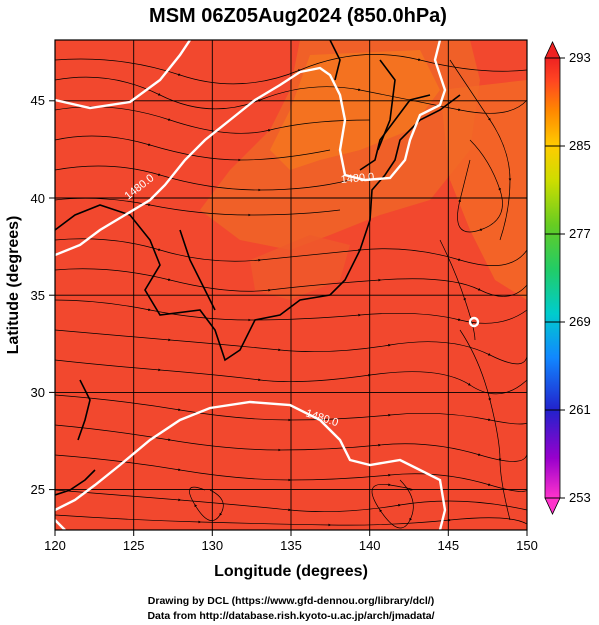 The height and width of the screenshot is (625, 599). I want to click on colorbar-gradient, so click(552, 278).